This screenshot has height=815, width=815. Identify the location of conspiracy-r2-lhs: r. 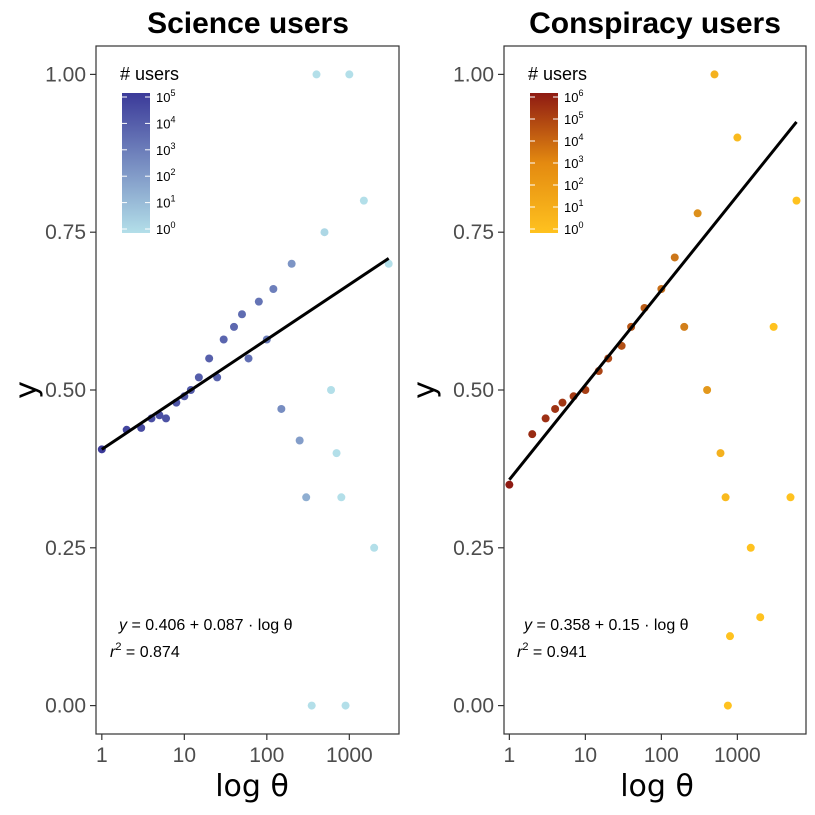
(520, 652).